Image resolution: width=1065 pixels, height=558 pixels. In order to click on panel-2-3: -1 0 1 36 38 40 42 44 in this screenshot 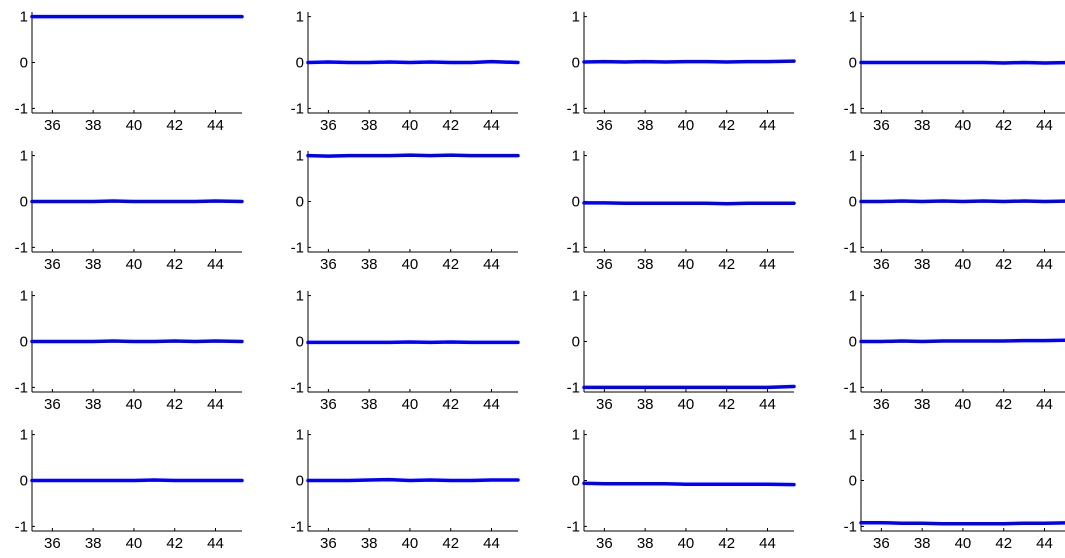, I will do `click(681, 210)`.